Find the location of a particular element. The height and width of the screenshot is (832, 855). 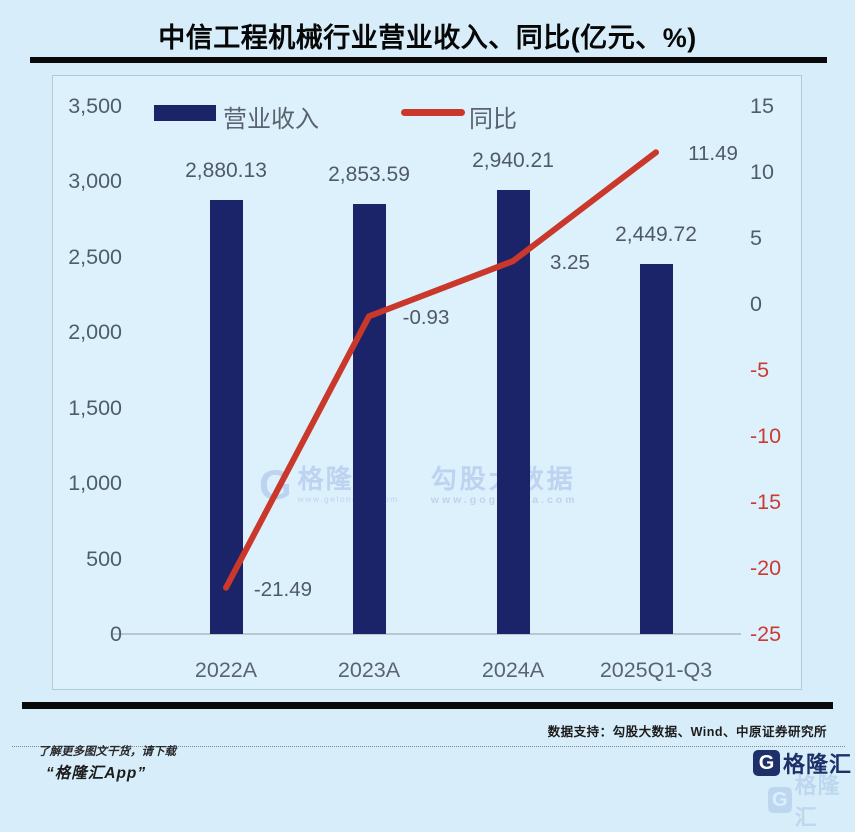

page-title: 中信工程机械行业营业收入、同比(亿元、%) is located at coordinates (427, 38).